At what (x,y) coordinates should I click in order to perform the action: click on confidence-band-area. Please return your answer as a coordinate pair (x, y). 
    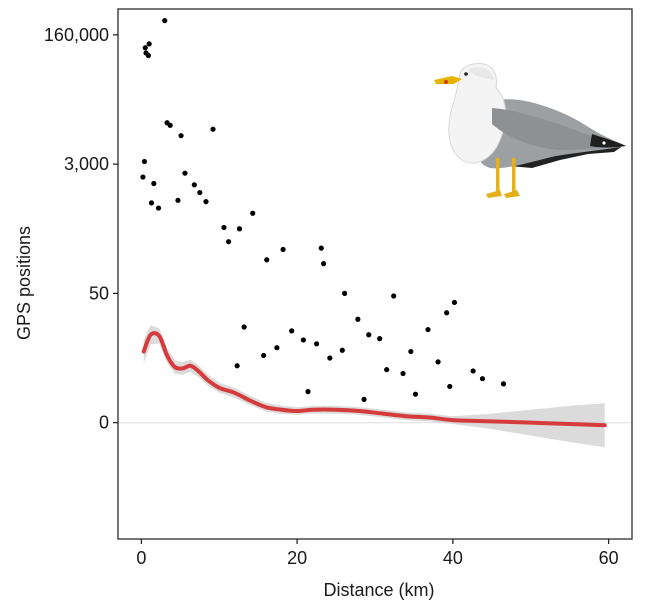
    Looking at the image, I should click on (374, 386).